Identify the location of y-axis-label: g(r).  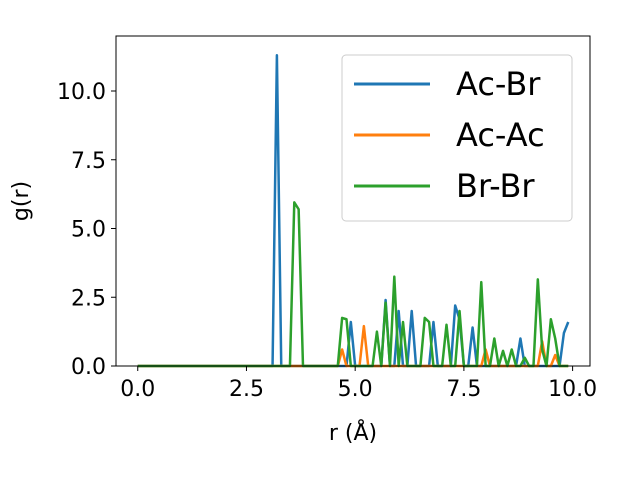
(21, 201).